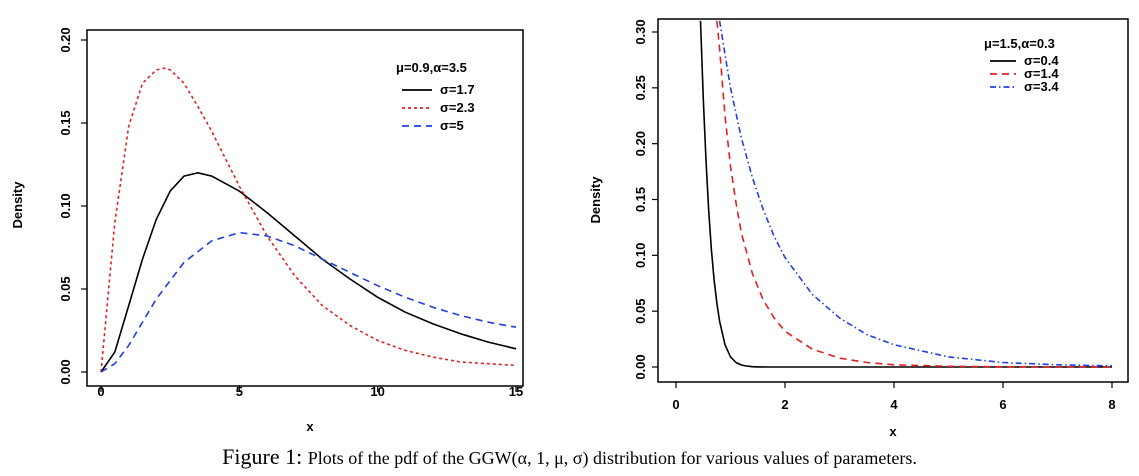 Image resolution: width=1139 pixels, height=476 pixels. I want to click on x-tick-label: 4, so click(894, 404).